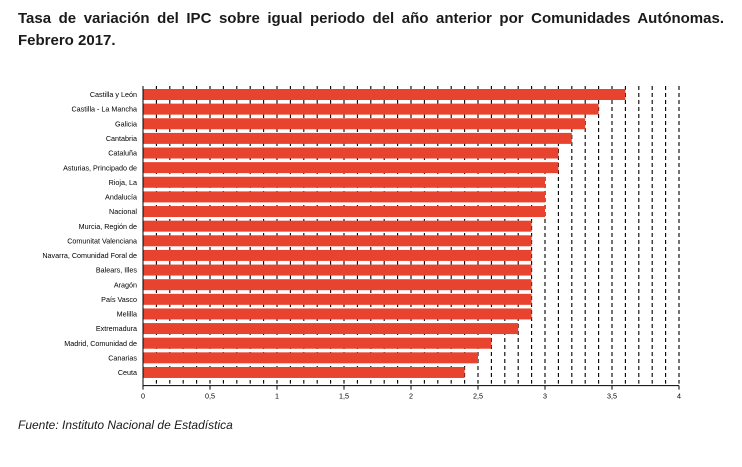 Image resolution: width=742 pixels, height=467 pixels. What do you see at coordinates (127, 314) in the screenshot?
I see `category-label: Melilla` at bounding box center [127, 314].